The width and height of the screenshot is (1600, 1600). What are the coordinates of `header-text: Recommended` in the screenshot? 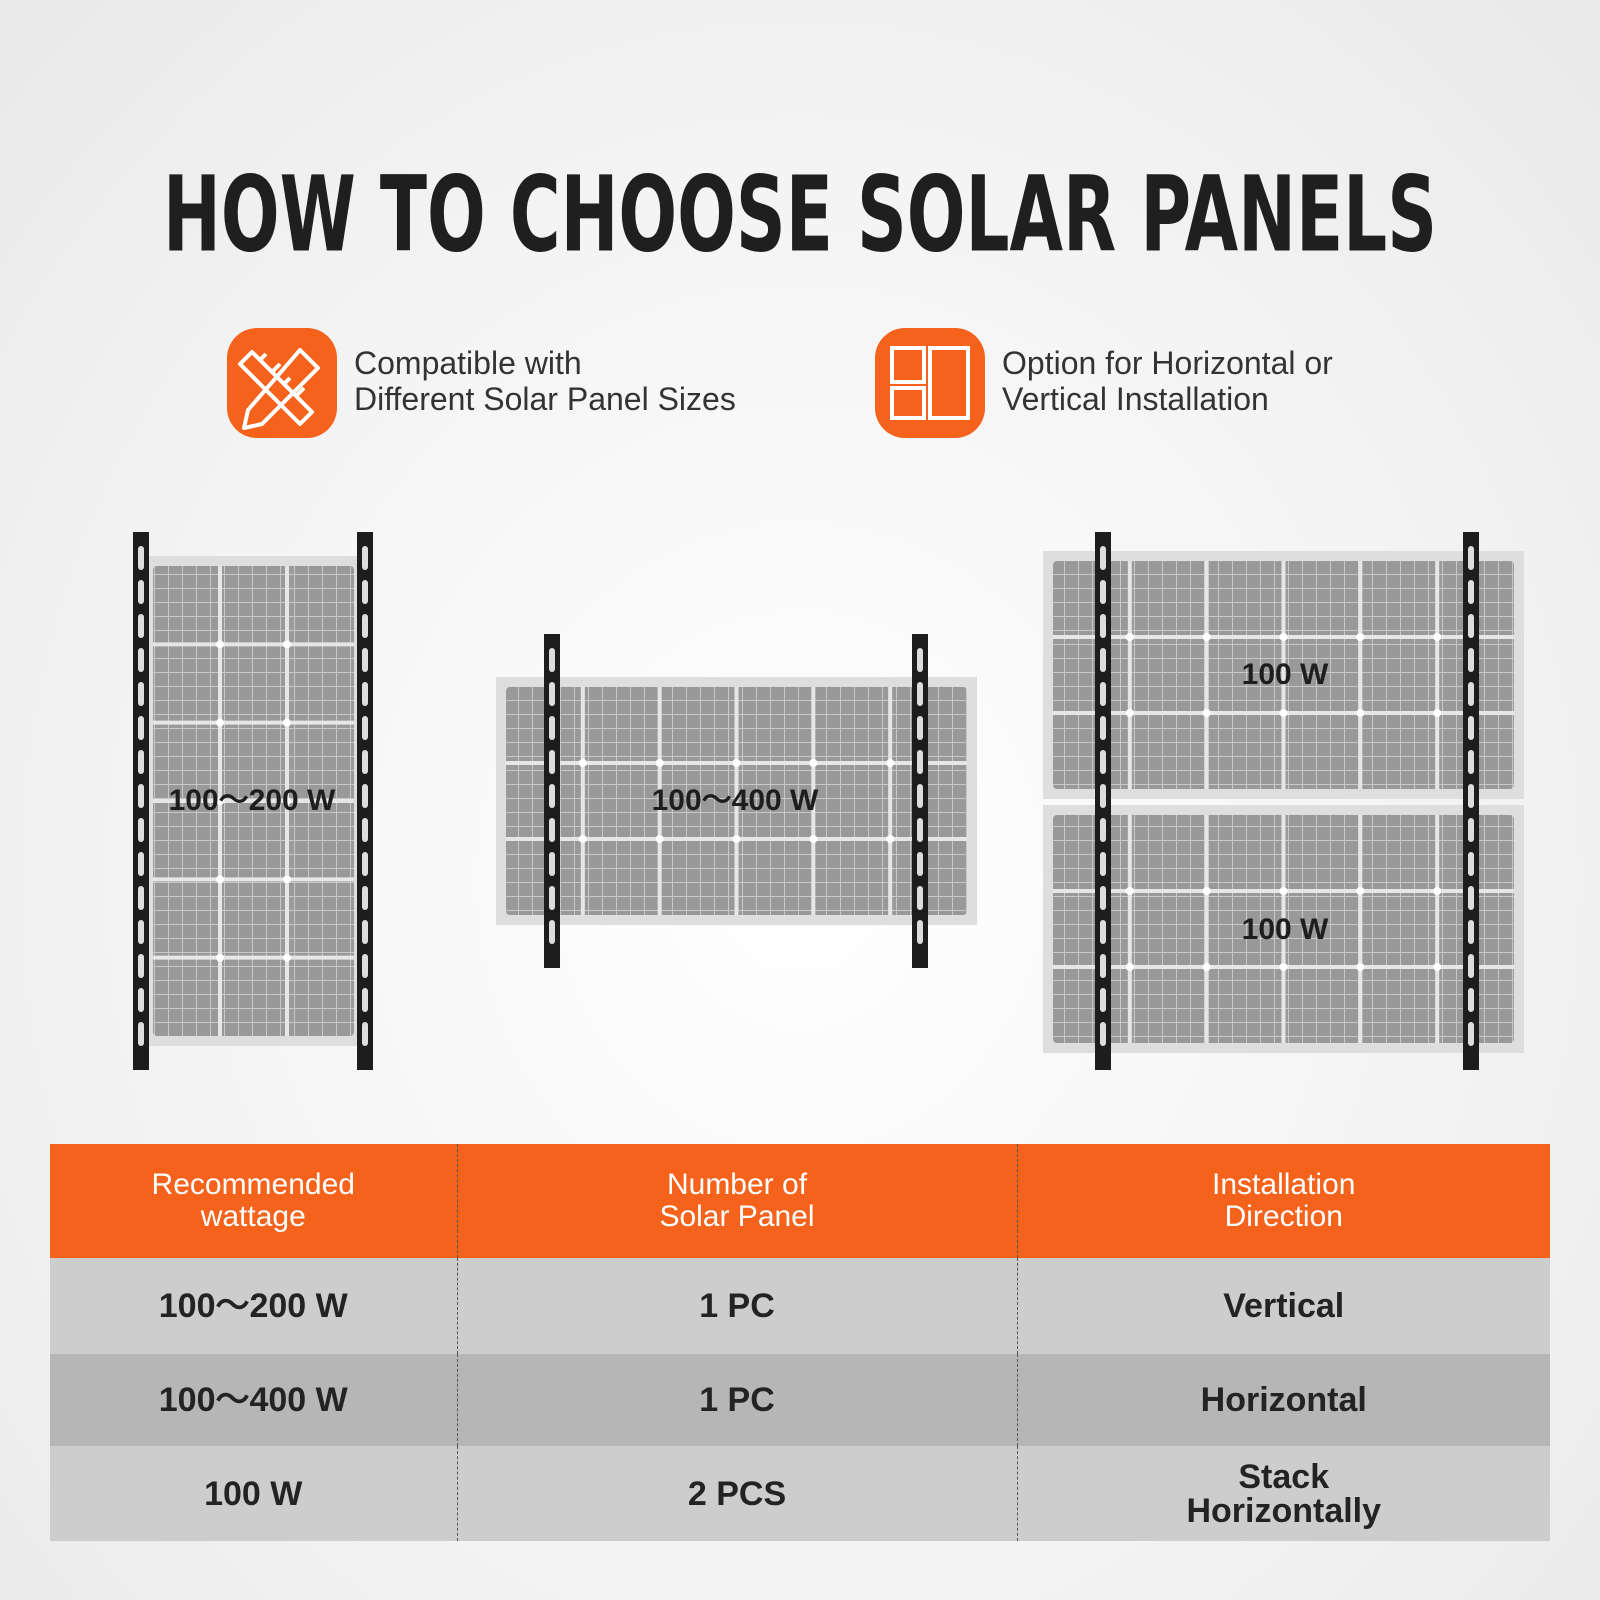 It's located at (253, 1184).